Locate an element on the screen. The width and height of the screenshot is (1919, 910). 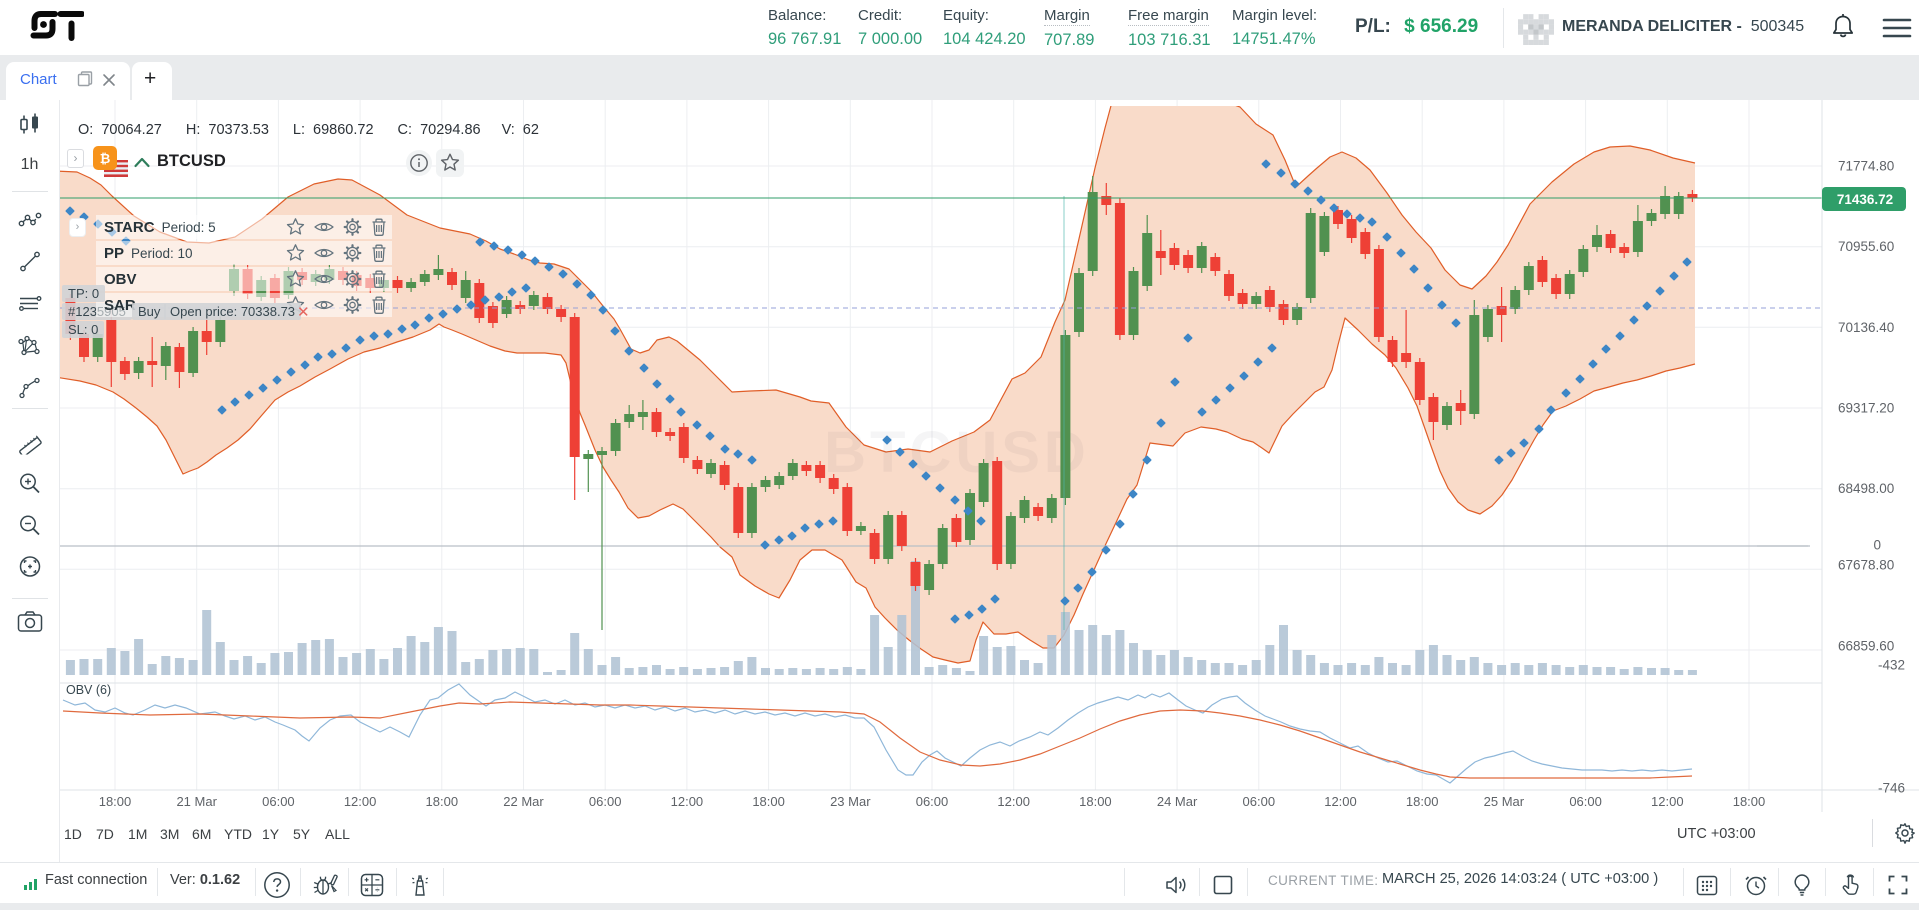
svg-text: 0 is located at coordinates (1877, 545).